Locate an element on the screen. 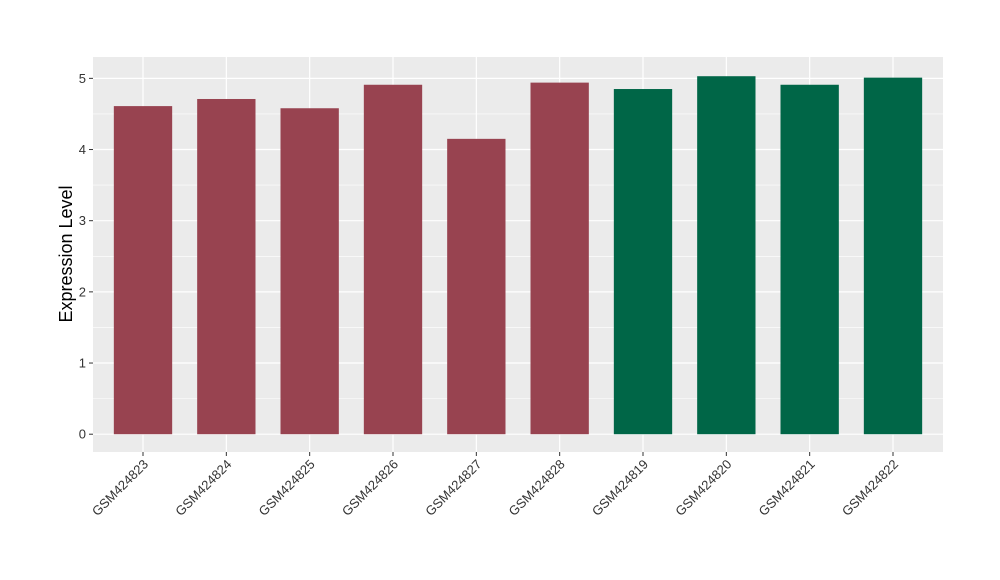  y-tick-label: 5 is located at coordinates (82, 78).